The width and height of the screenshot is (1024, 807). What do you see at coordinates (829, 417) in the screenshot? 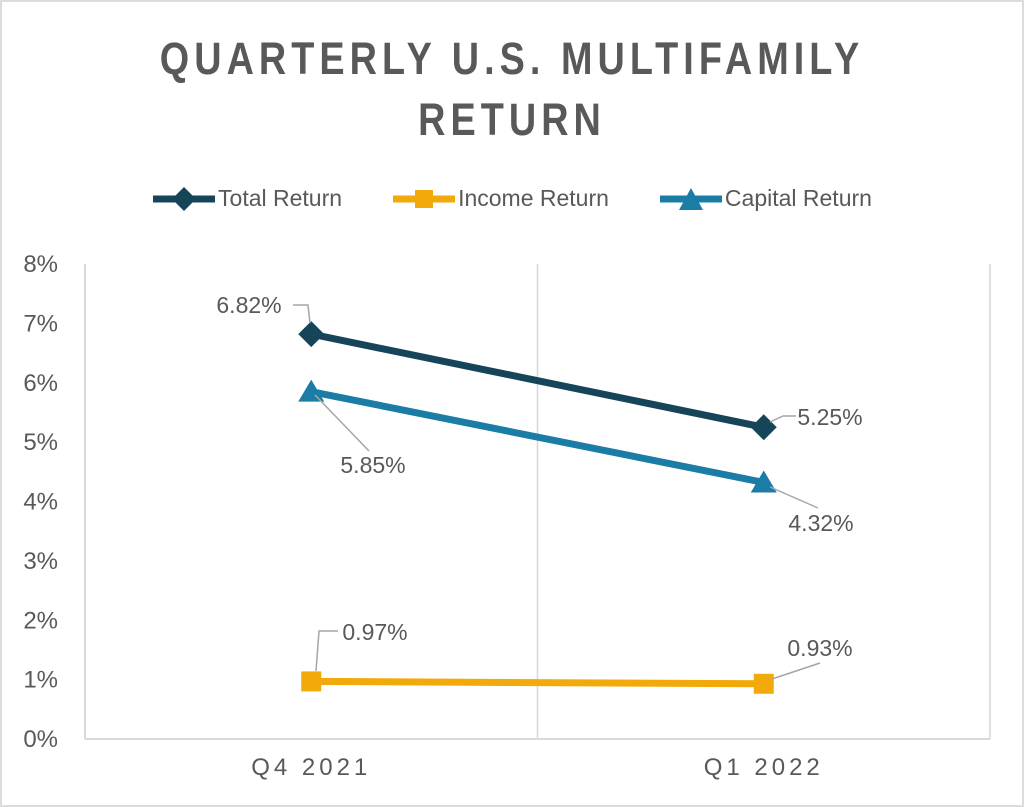
I see `total-return-data-label: 5.25%` at bounding box center [829, 417].